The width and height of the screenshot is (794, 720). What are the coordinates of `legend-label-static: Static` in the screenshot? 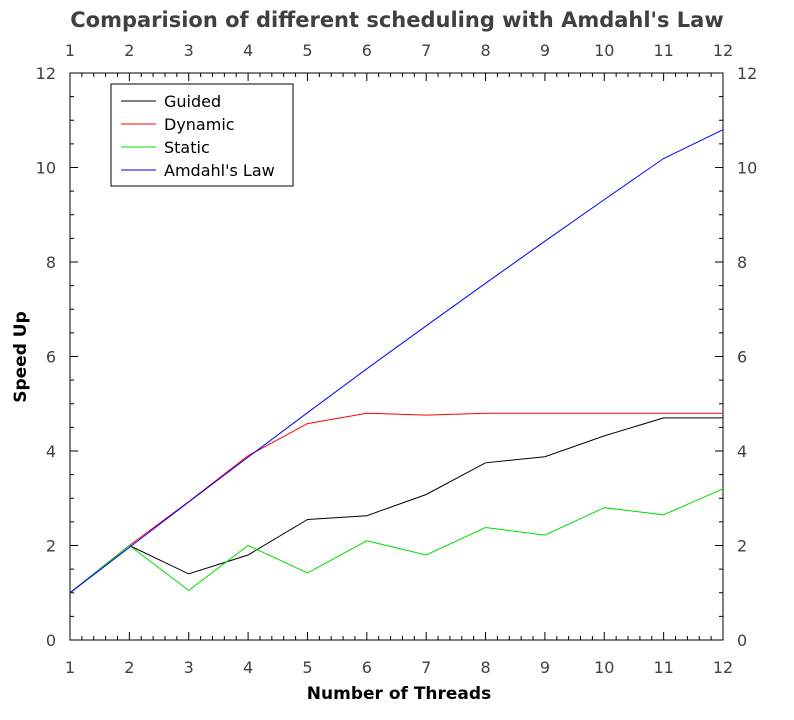 It's located at (187, 147).